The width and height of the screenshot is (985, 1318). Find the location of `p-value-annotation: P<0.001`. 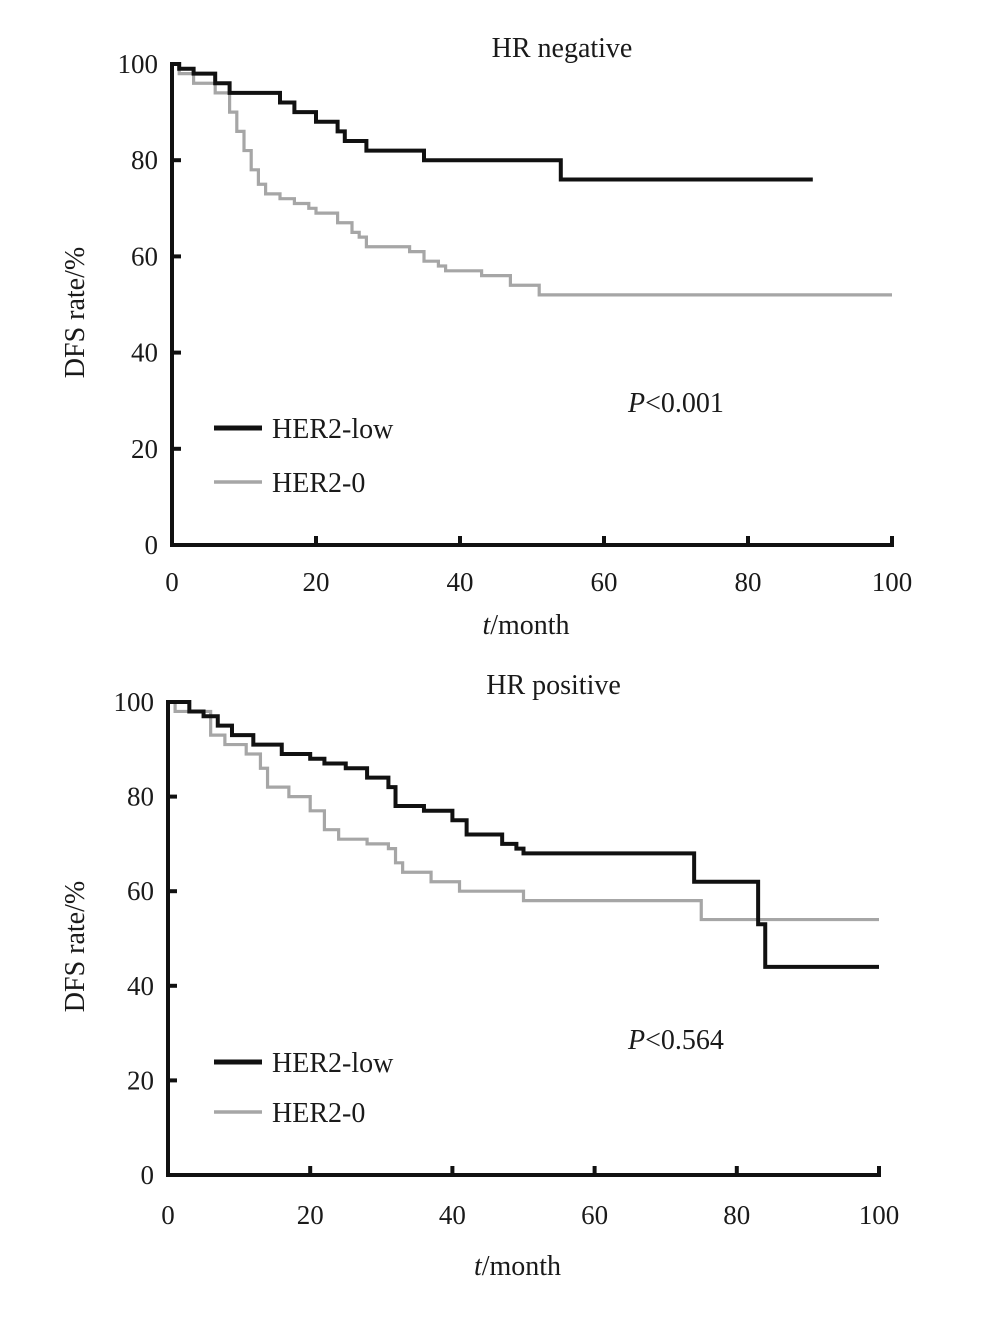

p-value-annotation: P<0.001 is located at coordinates (675, 403).